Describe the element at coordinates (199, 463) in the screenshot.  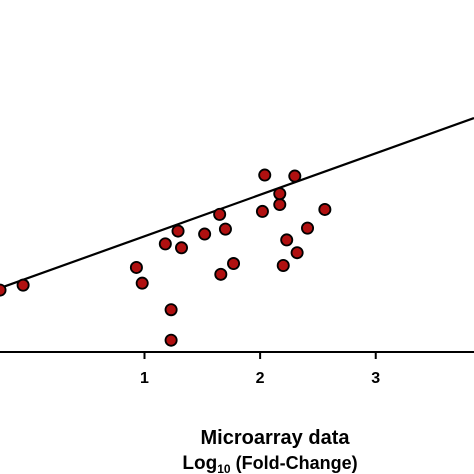
I see `x-axis-unit-prefix: Log` at that location.